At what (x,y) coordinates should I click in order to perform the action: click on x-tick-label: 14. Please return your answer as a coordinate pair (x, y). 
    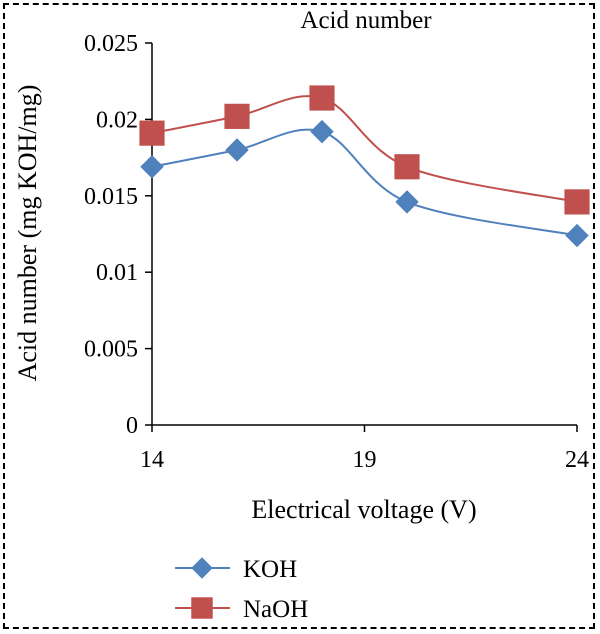
    Looking at the image, I should click on (152, 460).